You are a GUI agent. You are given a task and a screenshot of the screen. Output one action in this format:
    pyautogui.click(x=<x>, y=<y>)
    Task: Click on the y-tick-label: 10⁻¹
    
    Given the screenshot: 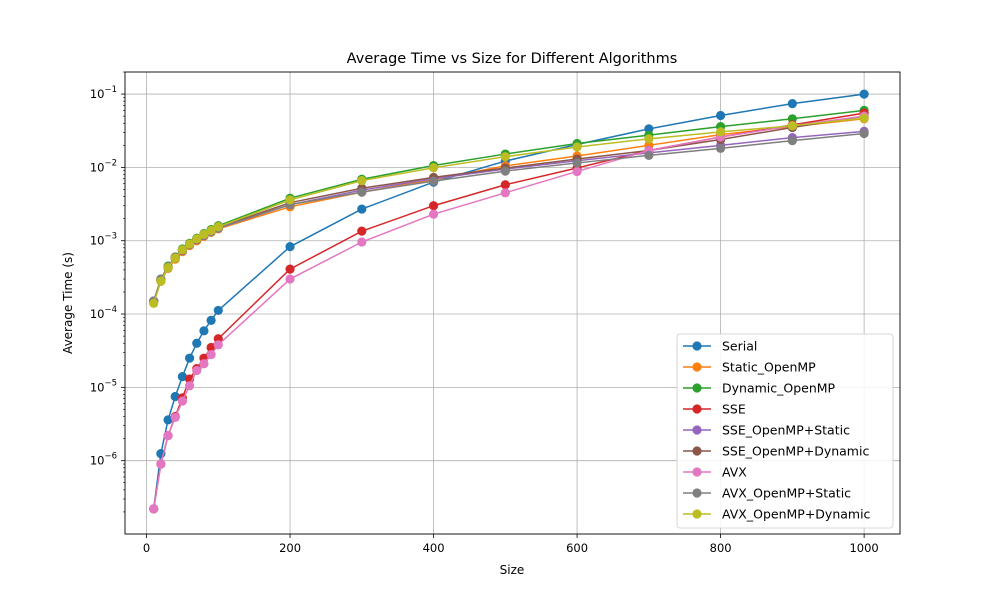 What is the action you would take?
    pyautogui.click(x=103, y=93)
    